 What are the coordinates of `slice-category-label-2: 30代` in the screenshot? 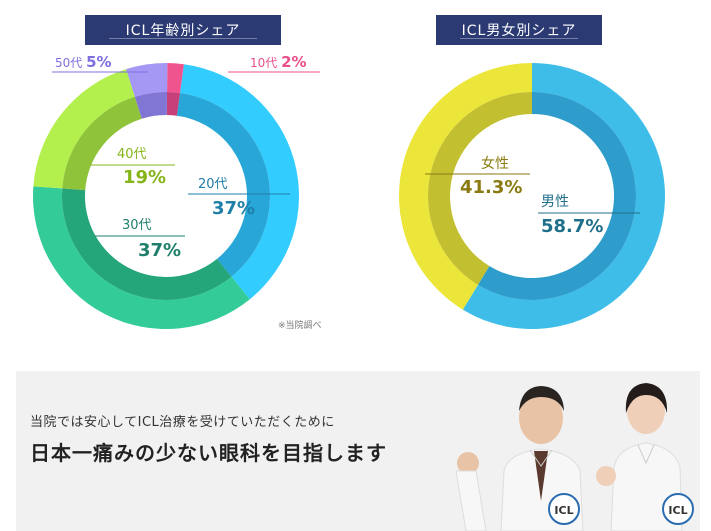 It's located at (137, 225).